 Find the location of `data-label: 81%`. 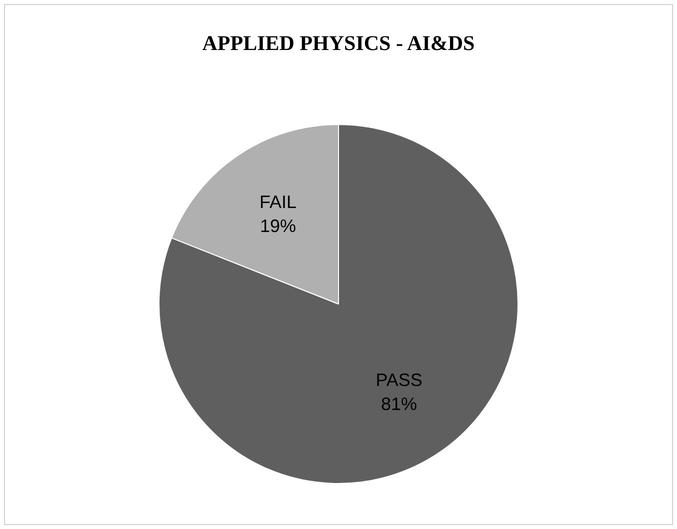

data-label: 81% is located at coordinates (399, 404).